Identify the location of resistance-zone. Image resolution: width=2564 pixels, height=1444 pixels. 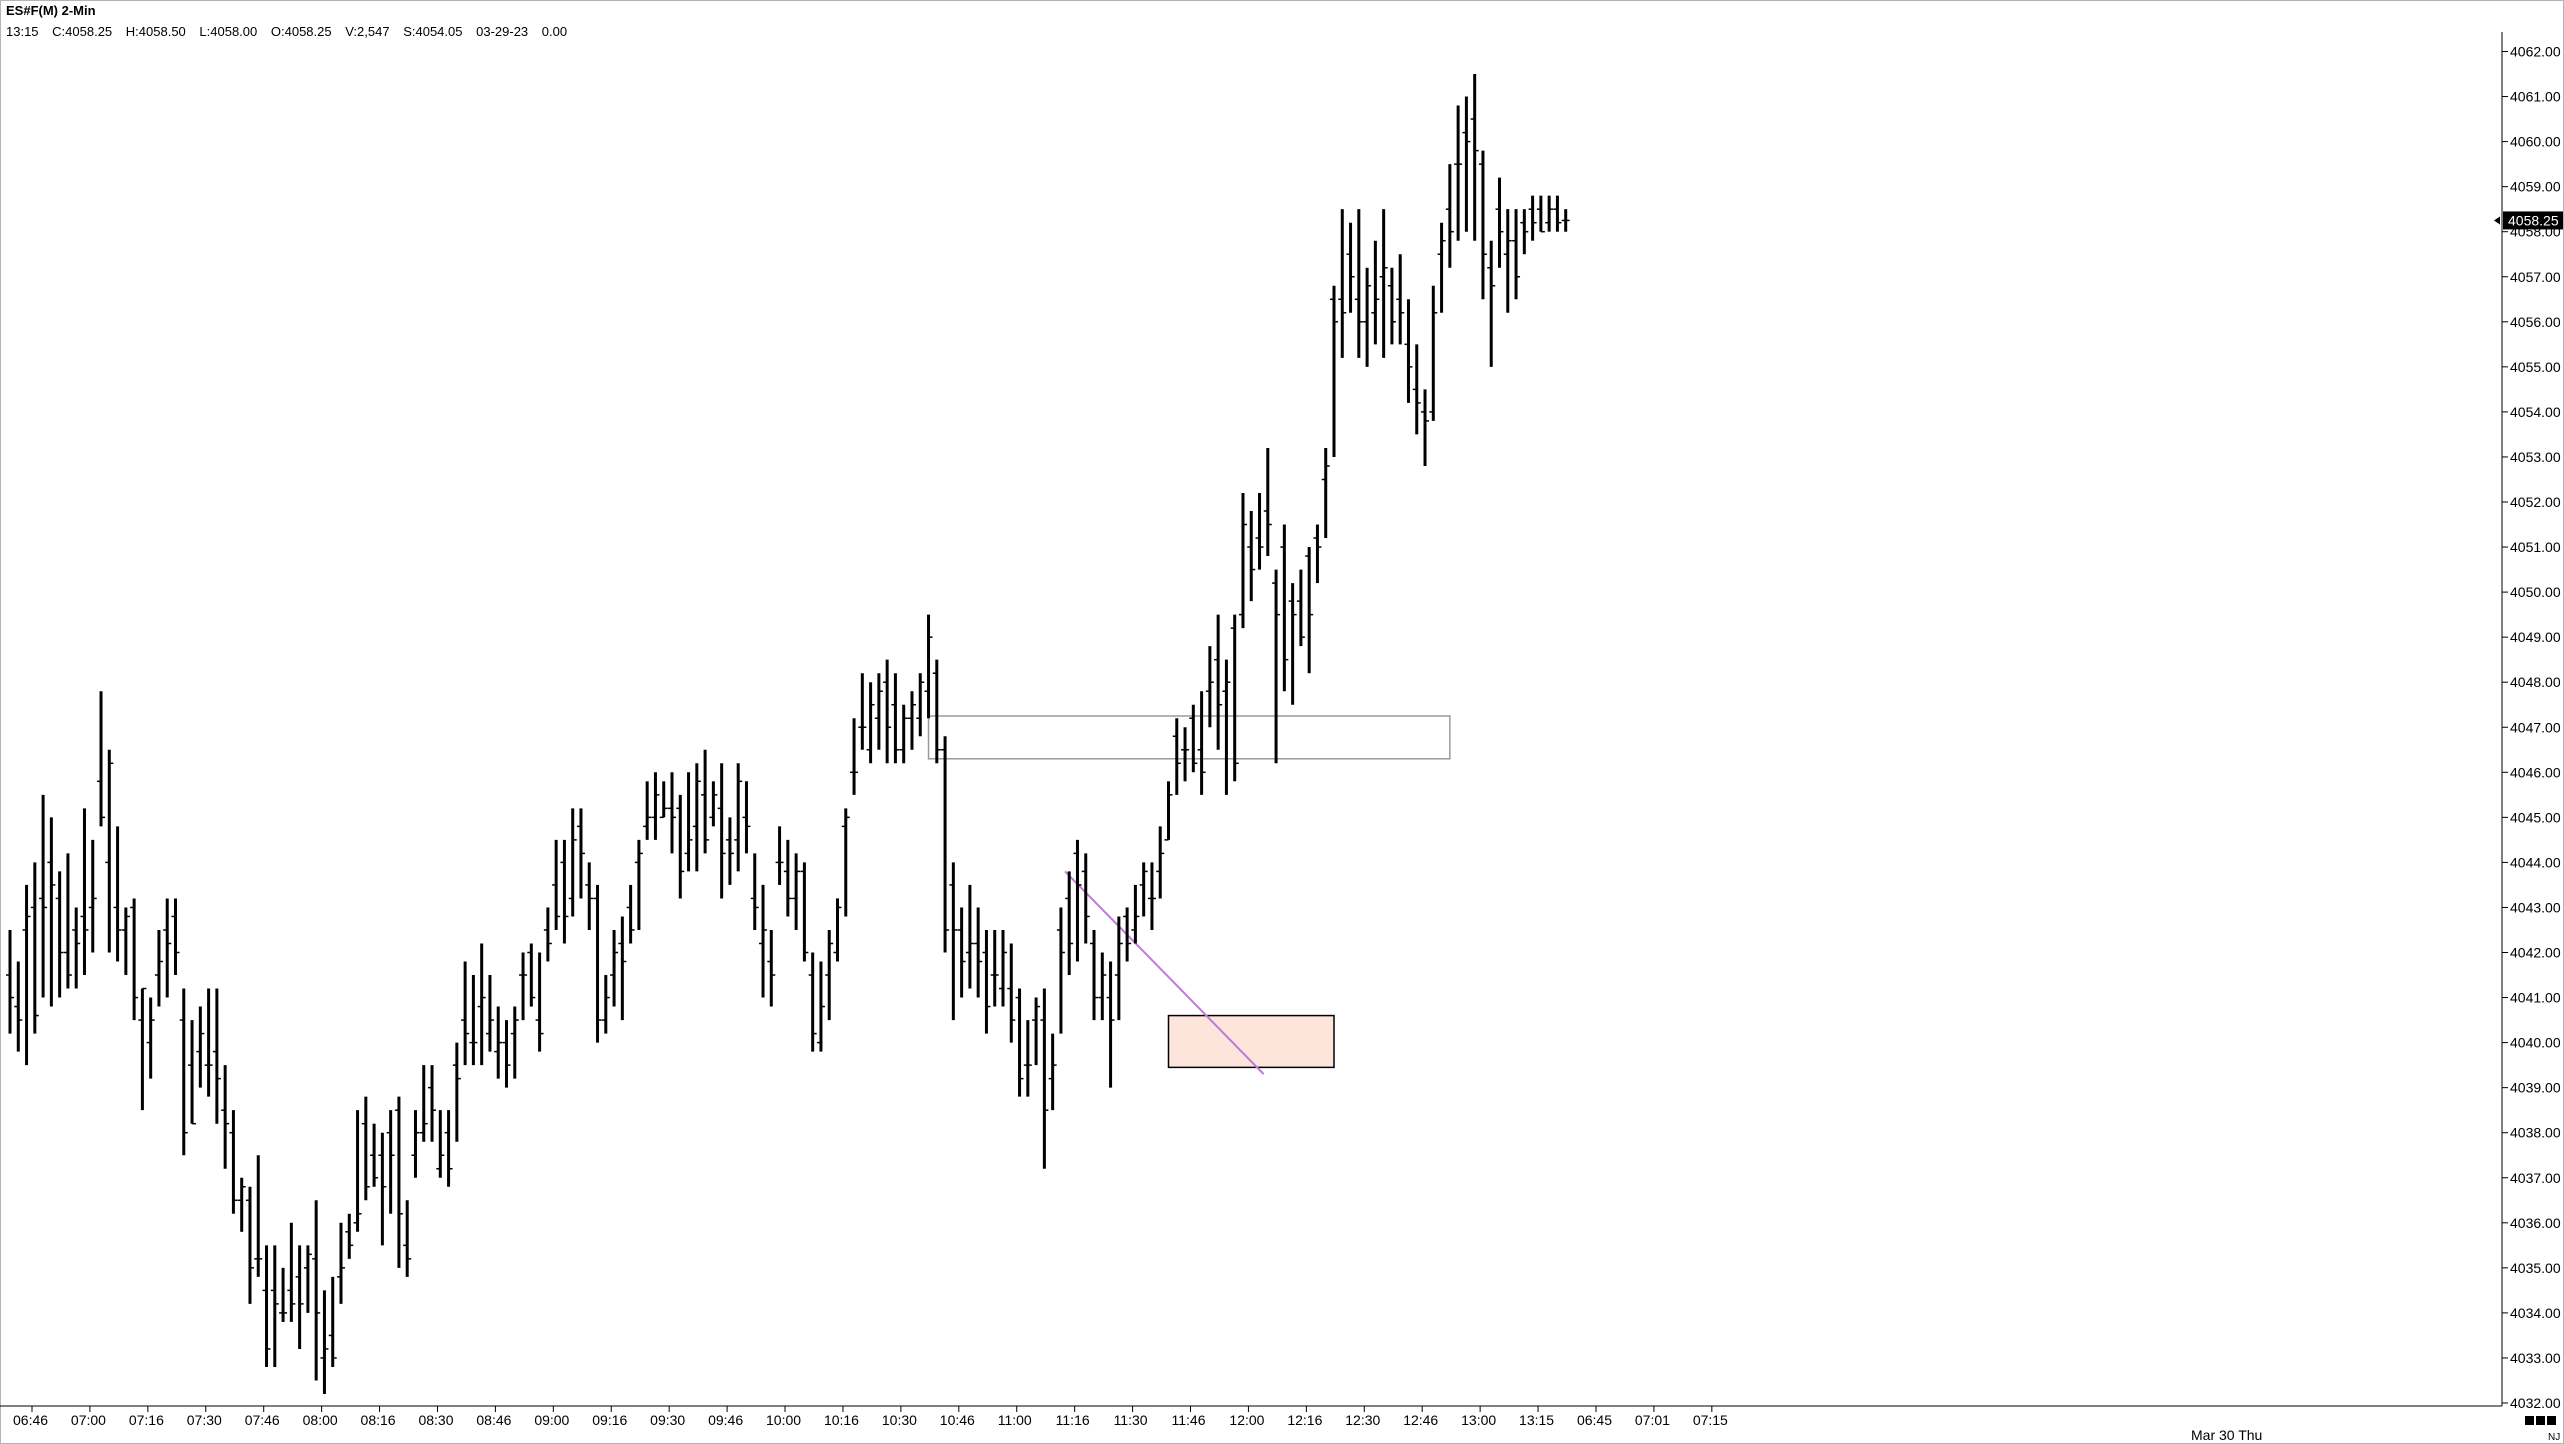
(1189, 737).